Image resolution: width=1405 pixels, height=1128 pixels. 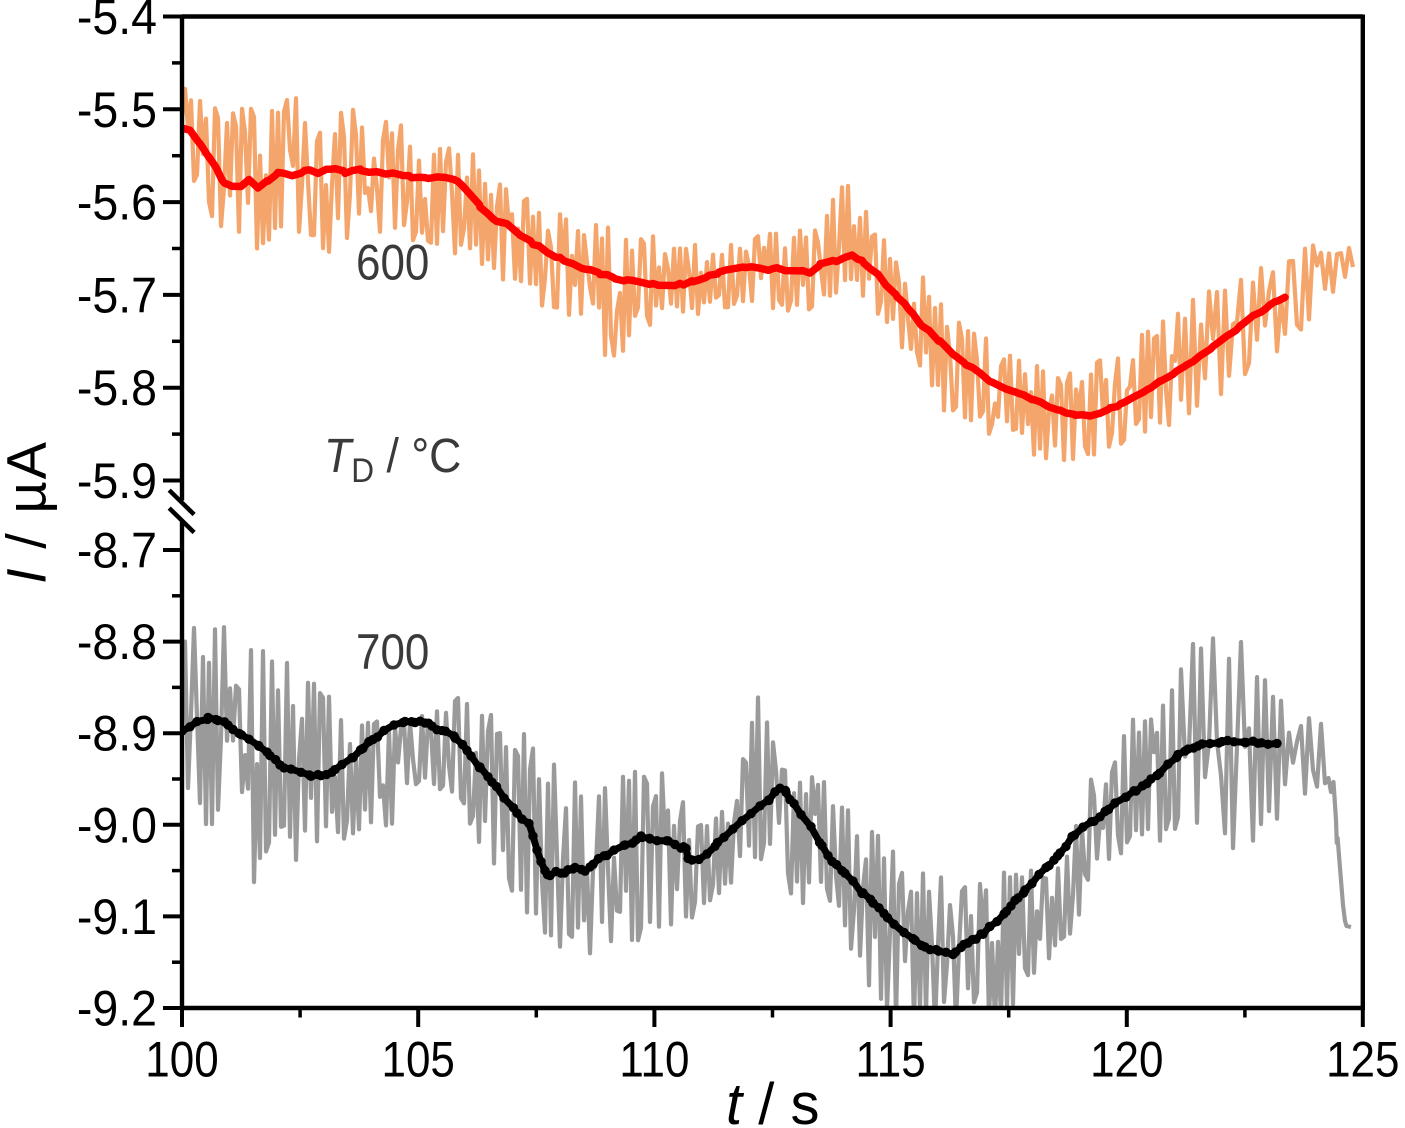 I want to click on svg-text: I / µA, so click(x=29, y=512).